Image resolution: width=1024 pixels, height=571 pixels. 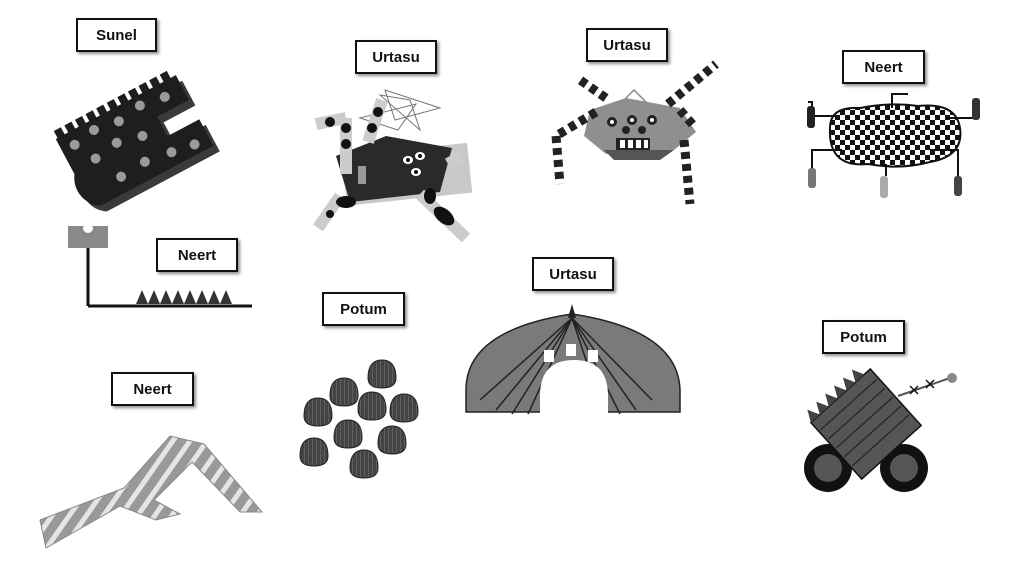 I want to click on label-urtasu-3: Urtasu, so click(x=573, y=274).